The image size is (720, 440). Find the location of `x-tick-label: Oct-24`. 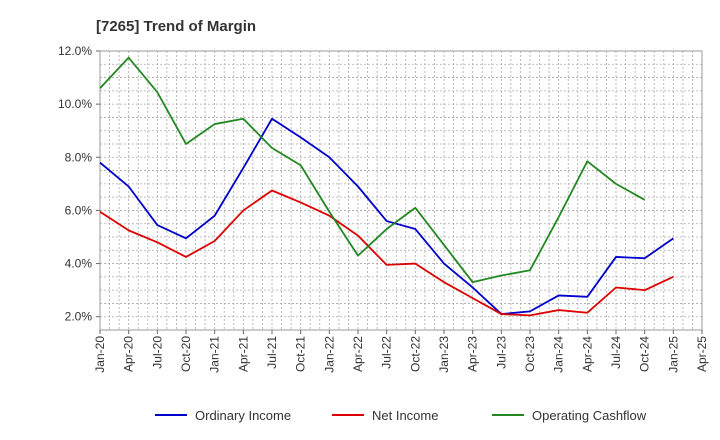

x-tick-label: Oct-24 is located at coordinates (645, 354).